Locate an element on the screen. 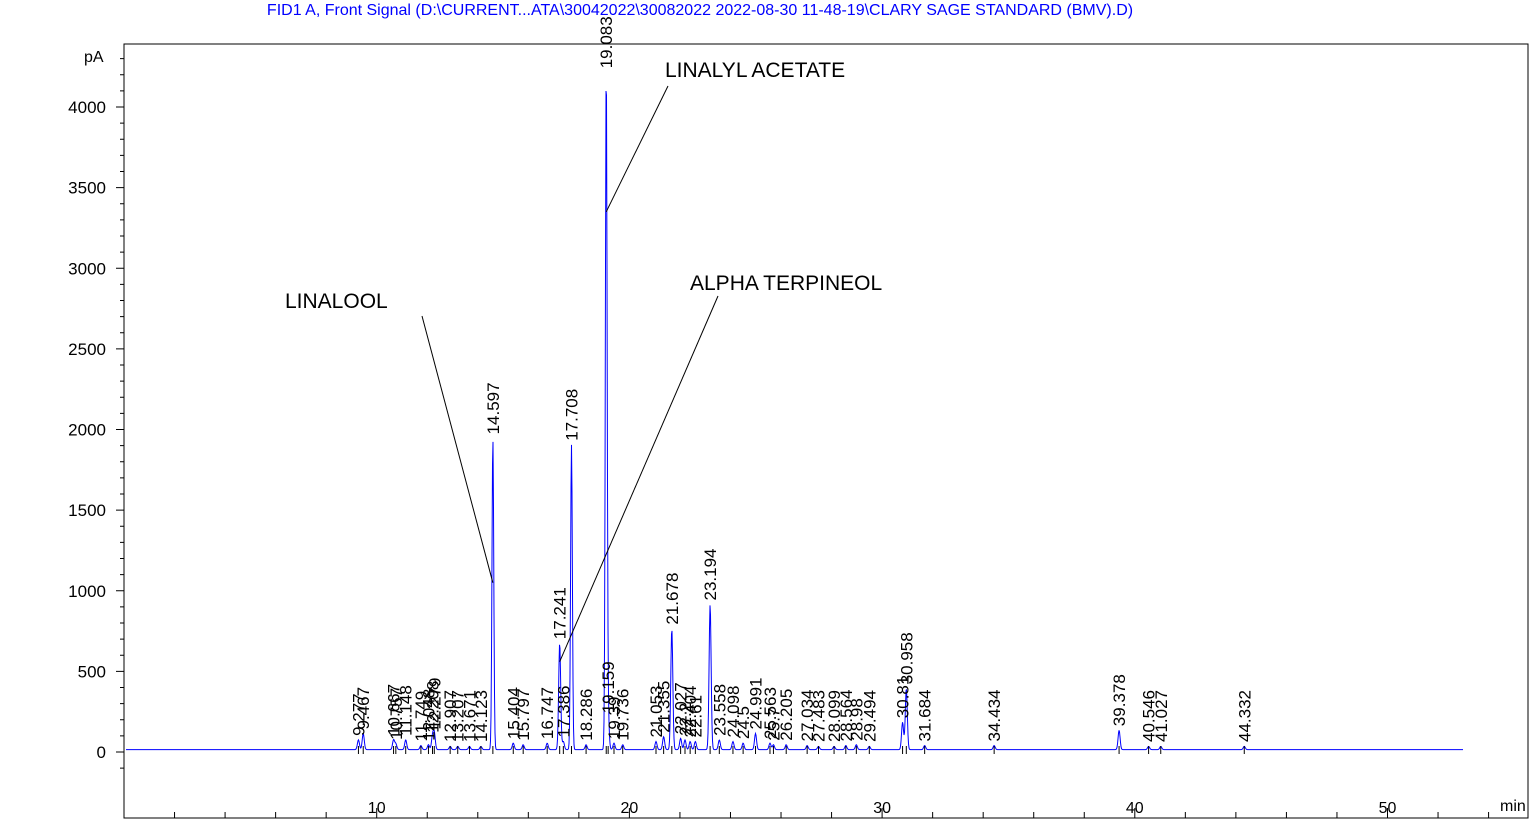 The height and width of the screenshot is (821, 1529). peak-label: 13.671 is located at coordinates (470, 716).